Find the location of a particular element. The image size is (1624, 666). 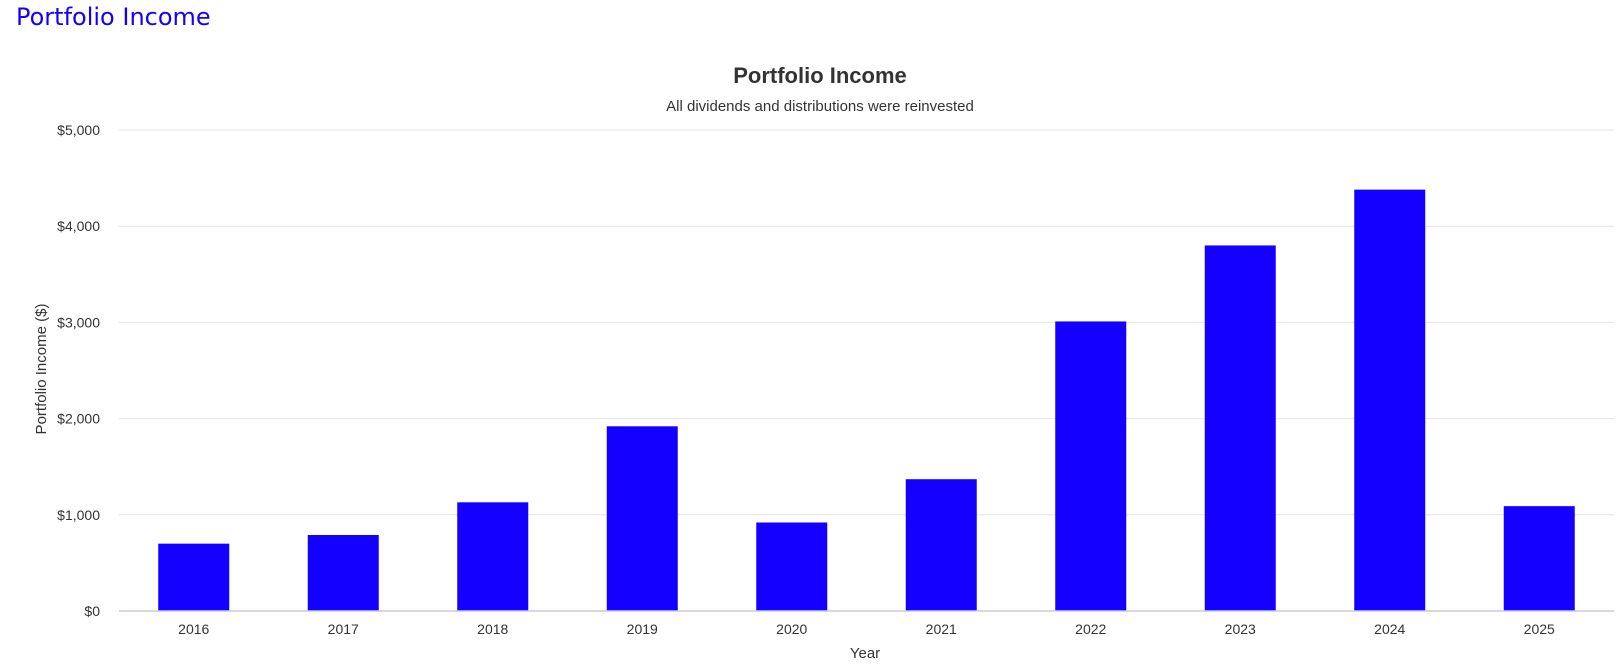

bar-2019 is located at coordinates (642, 518).